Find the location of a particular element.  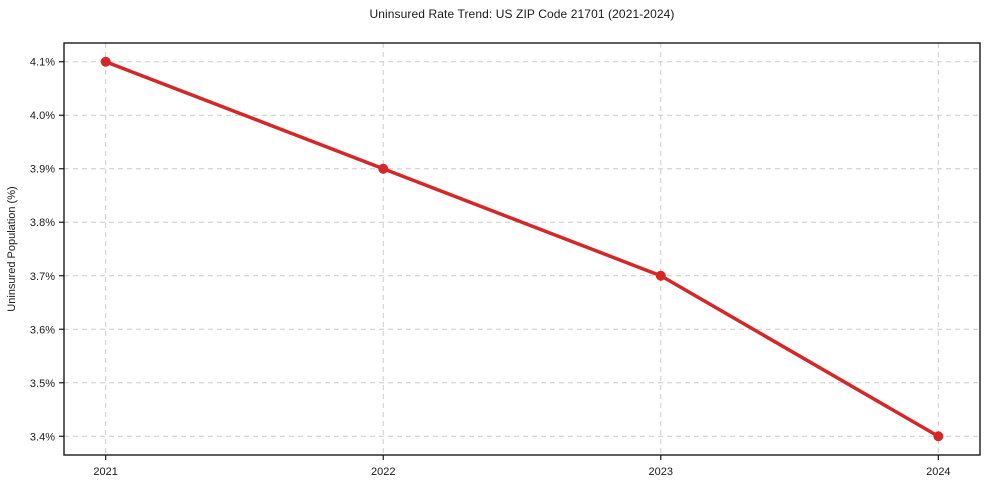

x-tick-label: 2022 is located at coordinates (383, 472).